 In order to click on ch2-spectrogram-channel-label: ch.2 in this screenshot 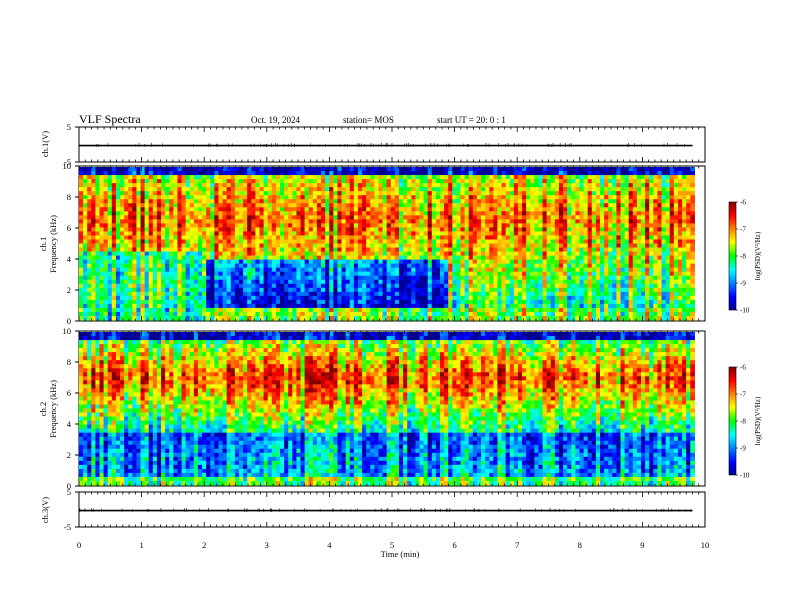, I will do `click(43, 409)`.